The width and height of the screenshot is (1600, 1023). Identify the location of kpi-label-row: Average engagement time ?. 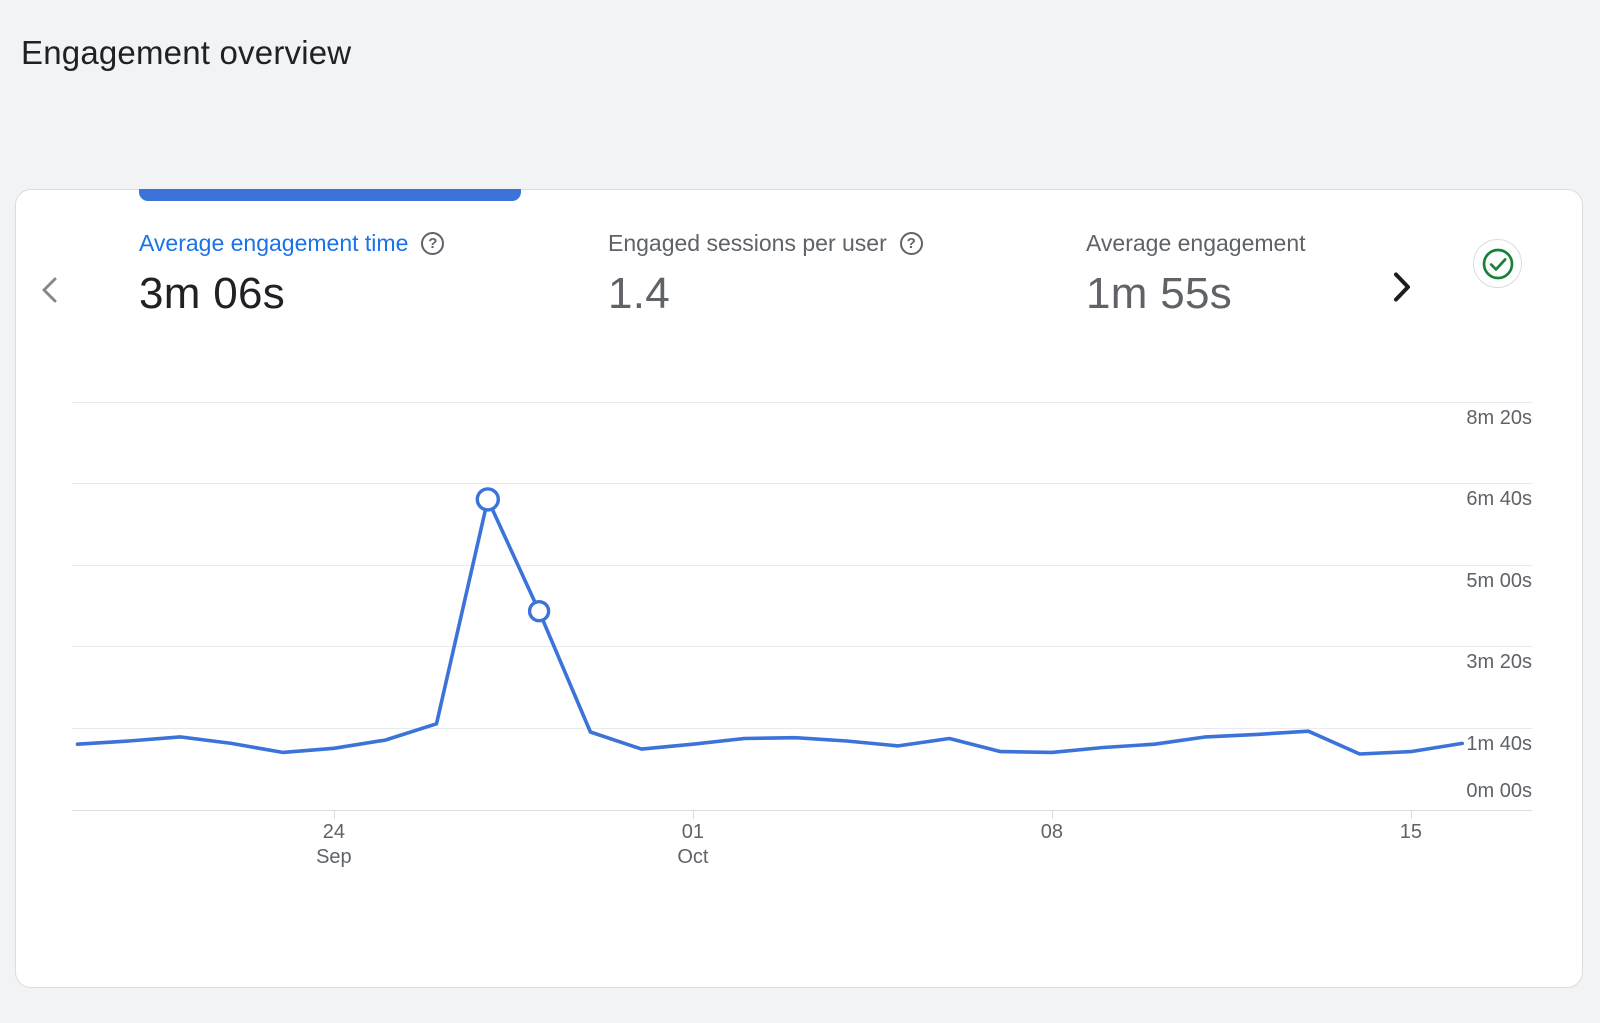
(292, 243).